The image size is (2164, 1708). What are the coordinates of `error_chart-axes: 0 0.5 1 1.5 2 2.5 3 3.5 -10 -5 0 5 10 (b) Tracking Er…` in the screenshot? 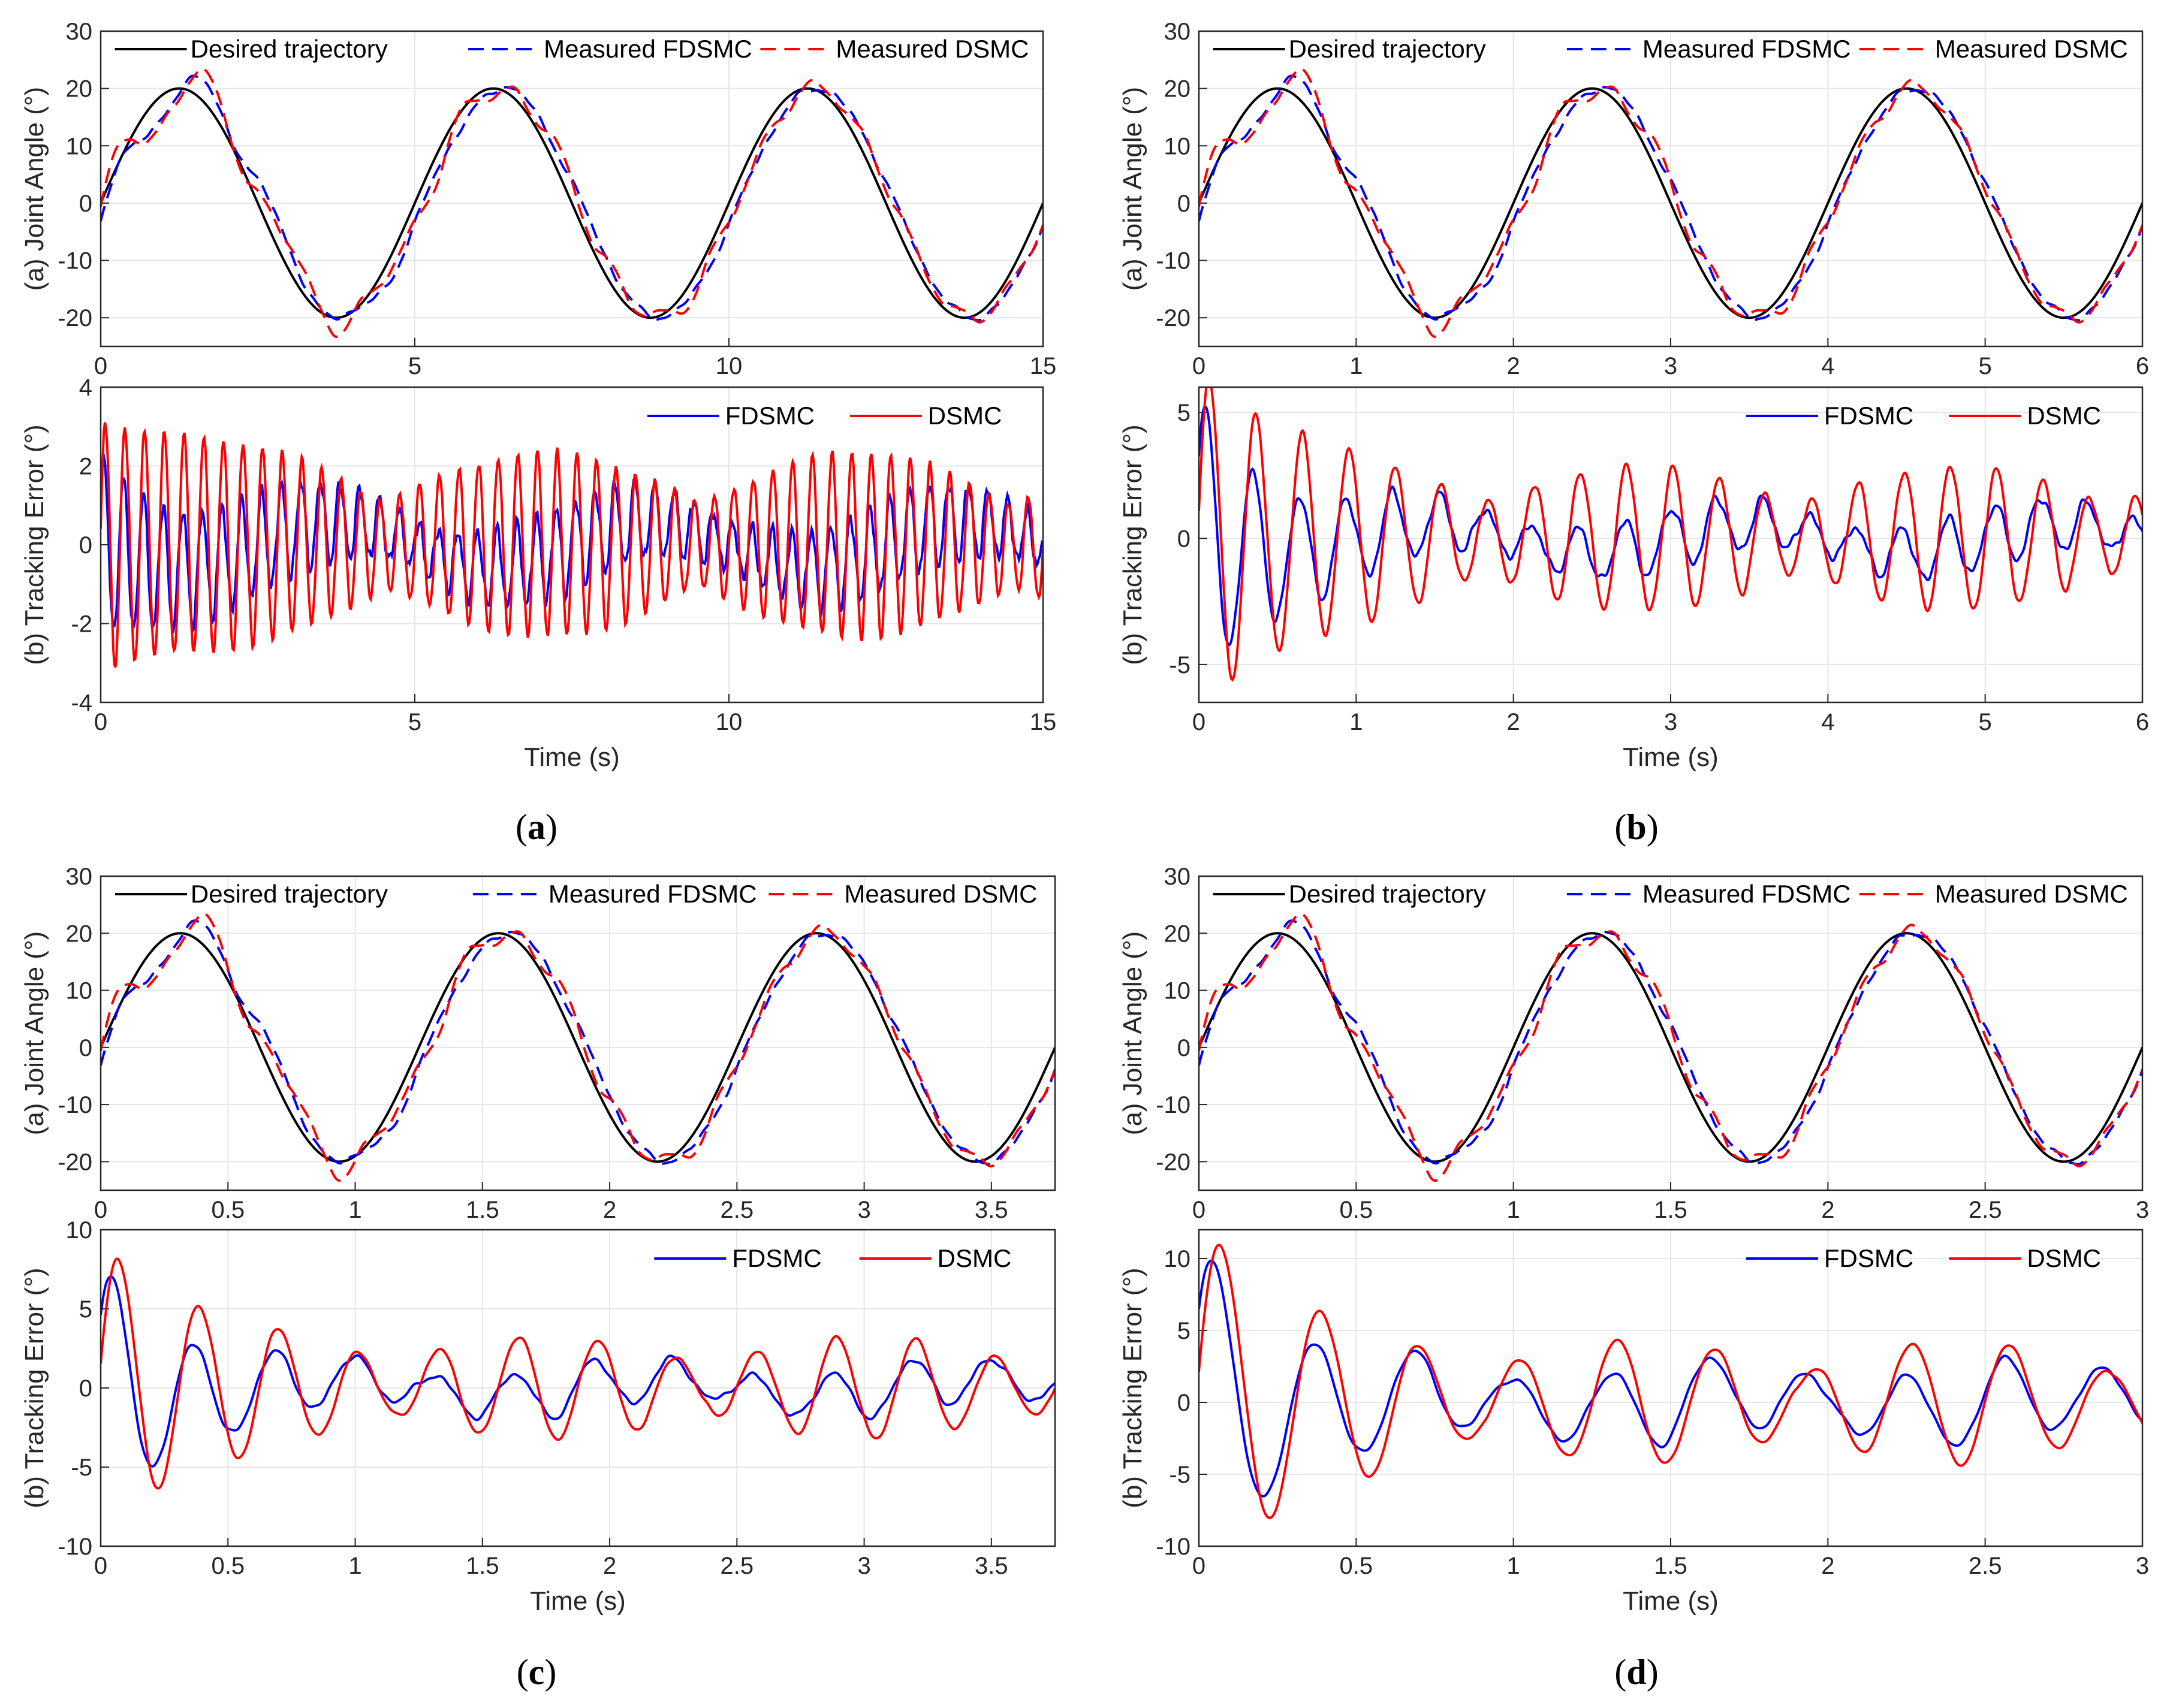 It's located at (538, 1416).